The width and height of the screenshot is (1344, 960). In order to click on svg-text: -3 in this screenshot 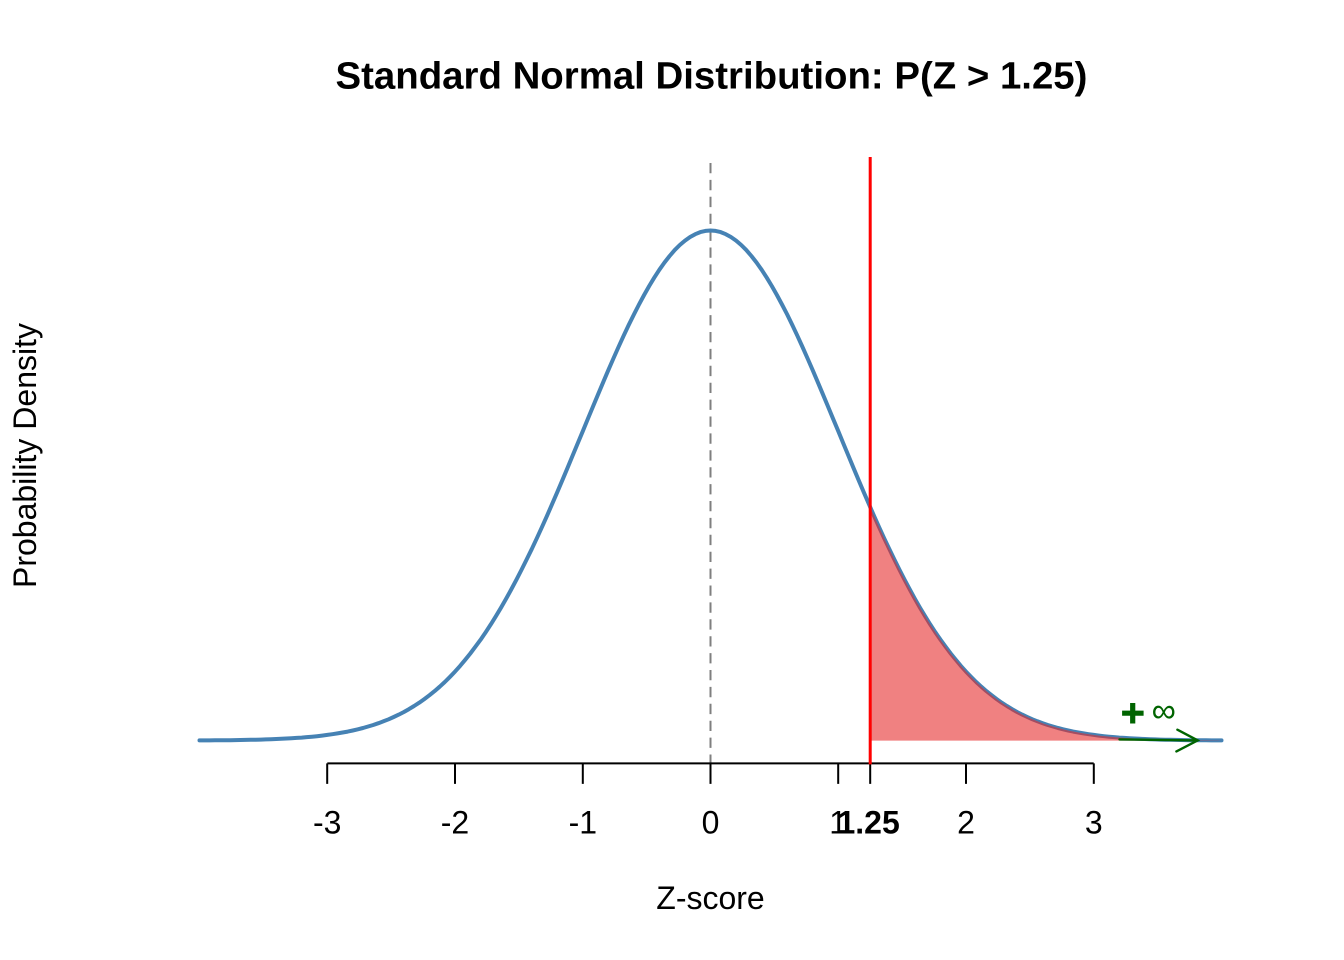, I will do `click(327, 823)`.